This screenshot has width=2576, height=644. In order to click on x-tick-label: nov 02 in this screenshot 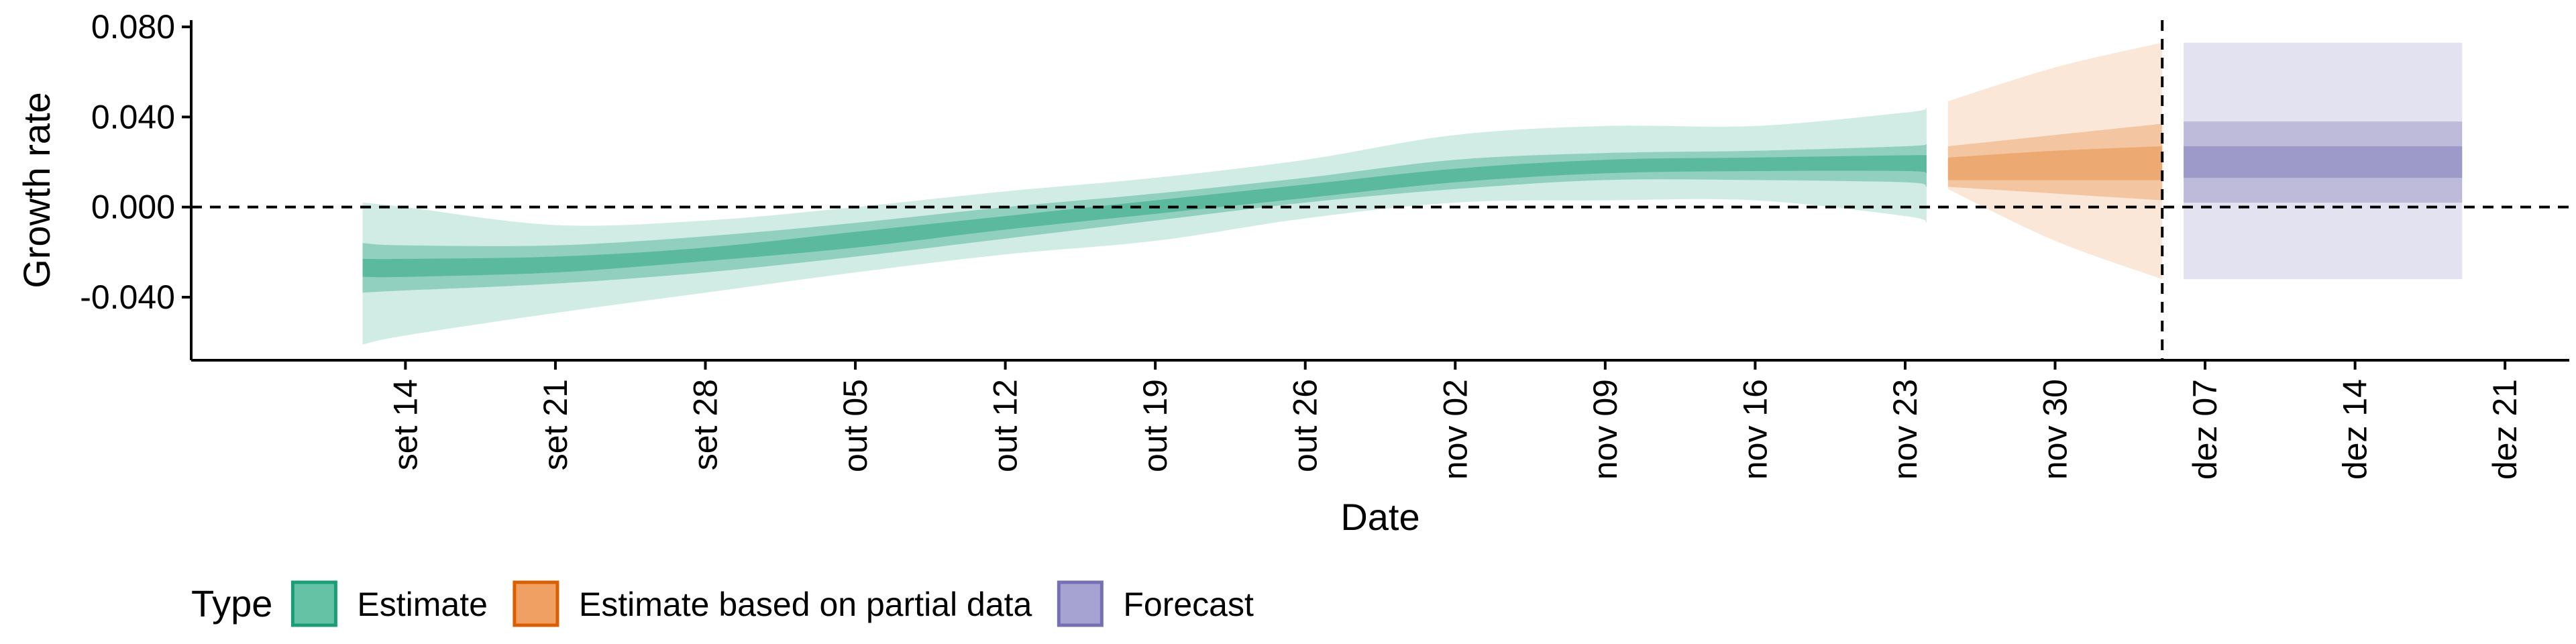, I will do `click(1455, 429)`.